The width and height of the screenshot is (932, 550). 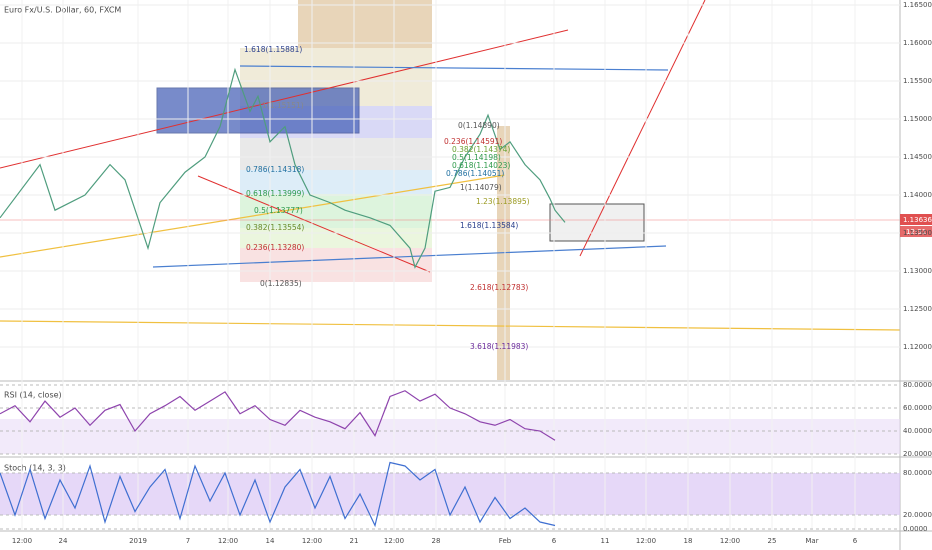 What do you see at coordinates (481, 149) in the screenshot?
I see `fib-label: 0.382(1.14374)` at bounding box center [481, 149].